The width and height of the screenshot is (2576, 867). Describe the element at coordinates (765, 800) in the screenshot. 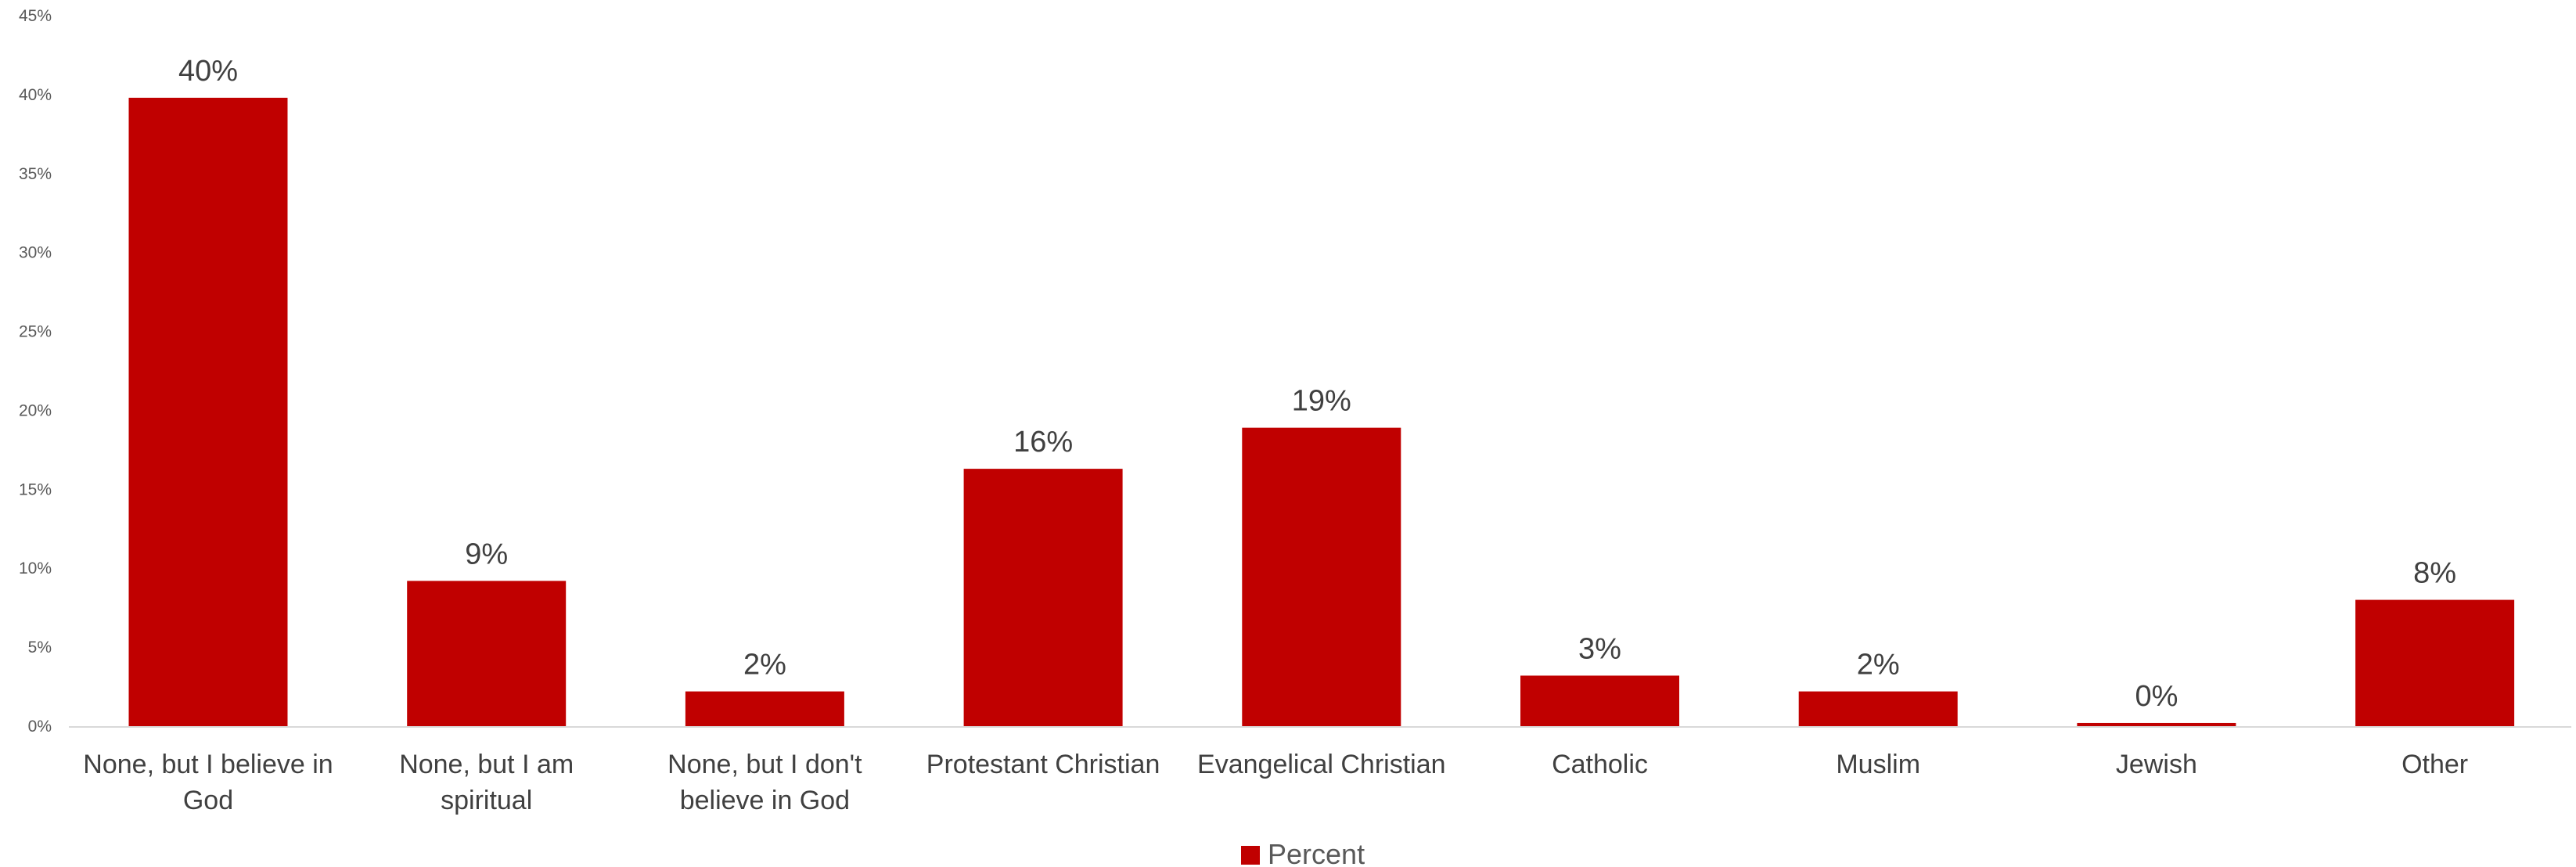

I see `category-label: believe in God` at that location.